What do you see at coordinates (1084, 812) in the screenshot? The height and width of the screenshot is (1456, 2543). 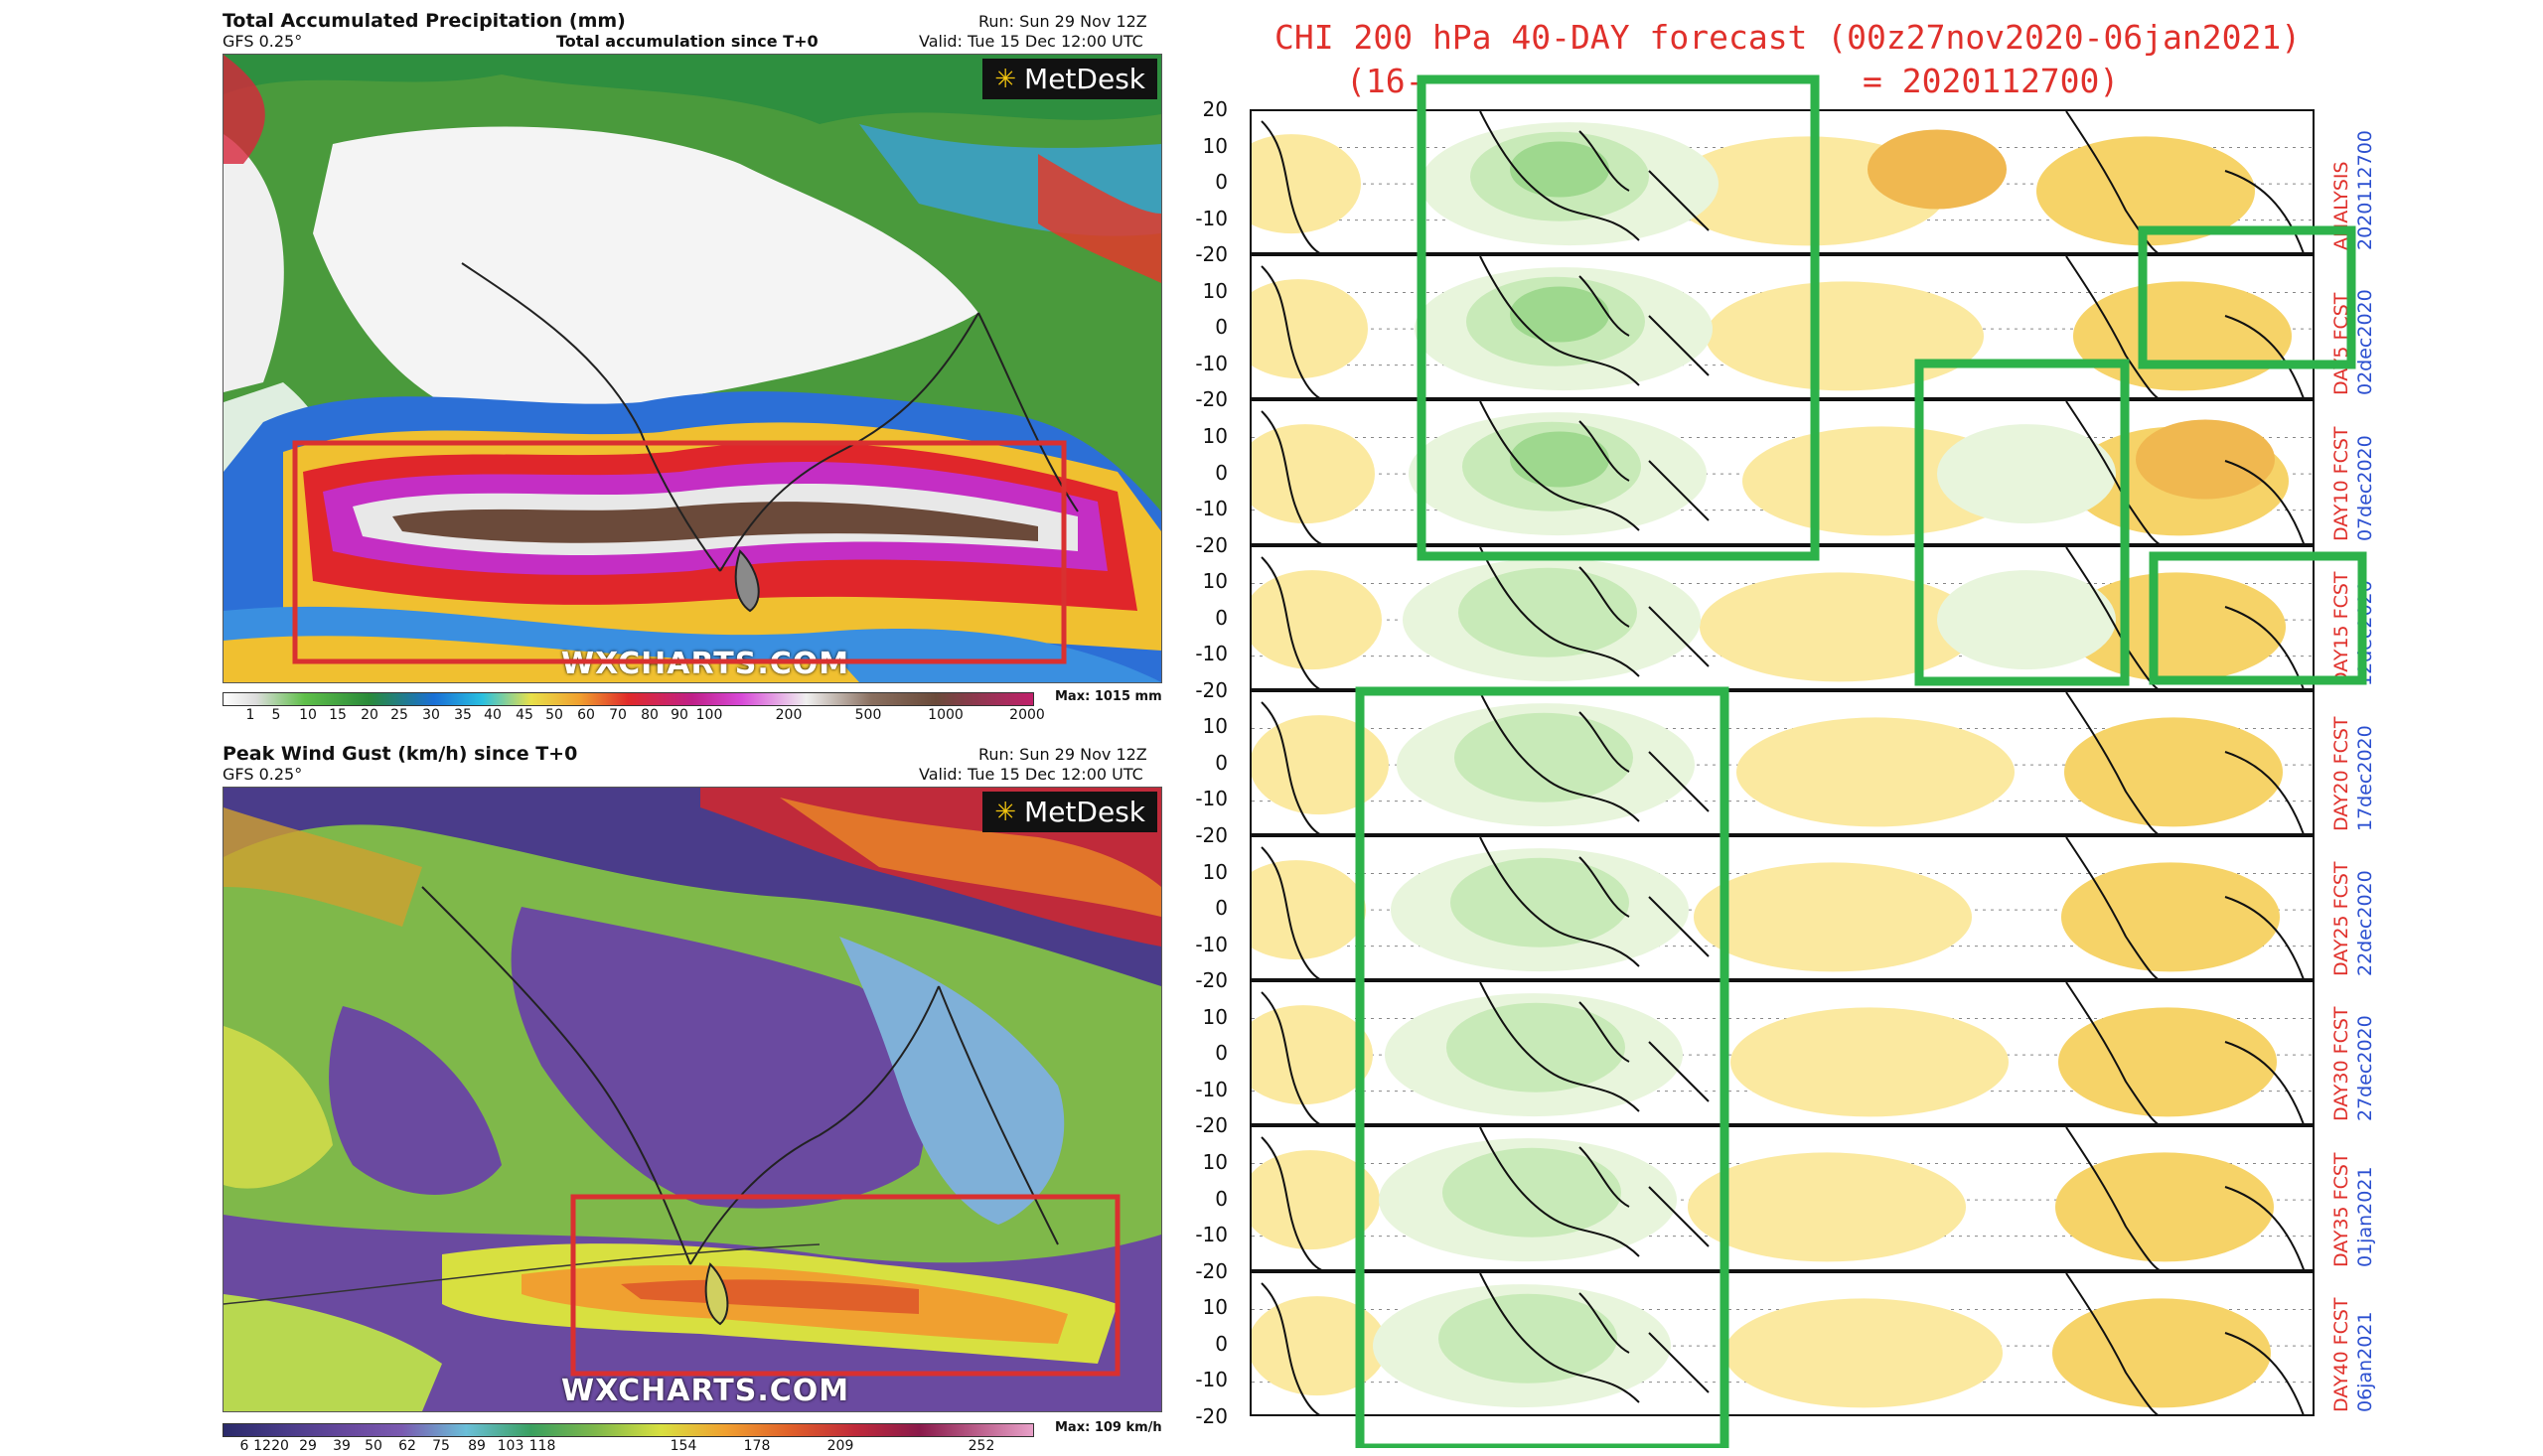 I see `wind-logo-text: MetDesk` at bounding box center [1084, 812].